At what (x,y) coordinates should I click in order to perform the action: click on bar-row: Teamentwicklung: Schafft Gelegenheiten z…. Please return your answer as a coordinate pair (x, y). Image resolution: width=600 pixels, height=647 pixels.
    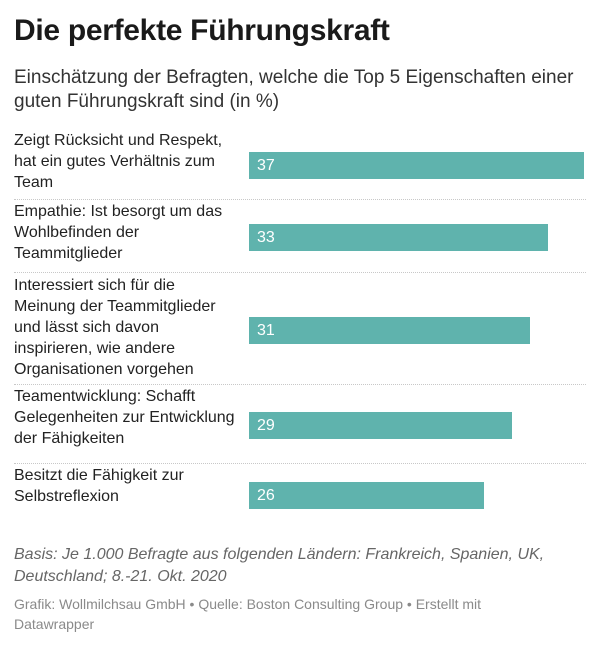
    Looking at the image, I should click on (300, 425).